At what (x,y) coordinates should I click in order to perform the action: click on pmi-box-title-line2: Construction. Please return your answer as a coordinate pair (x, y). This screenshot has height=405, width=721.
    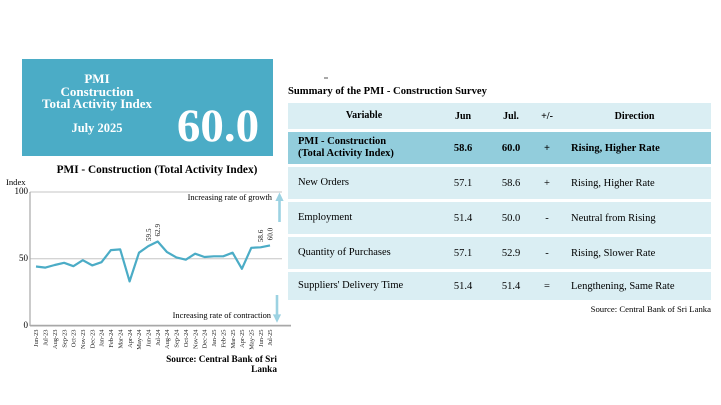
    Looking at the image, I should click on (97, 91).